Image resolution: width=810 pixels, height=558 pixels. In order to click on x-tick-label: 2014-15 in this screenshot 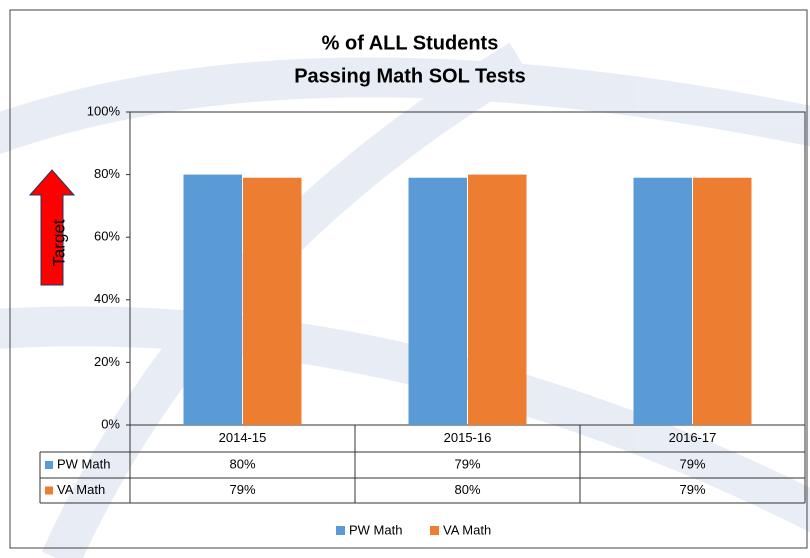, I will do `click(243, 437)`.